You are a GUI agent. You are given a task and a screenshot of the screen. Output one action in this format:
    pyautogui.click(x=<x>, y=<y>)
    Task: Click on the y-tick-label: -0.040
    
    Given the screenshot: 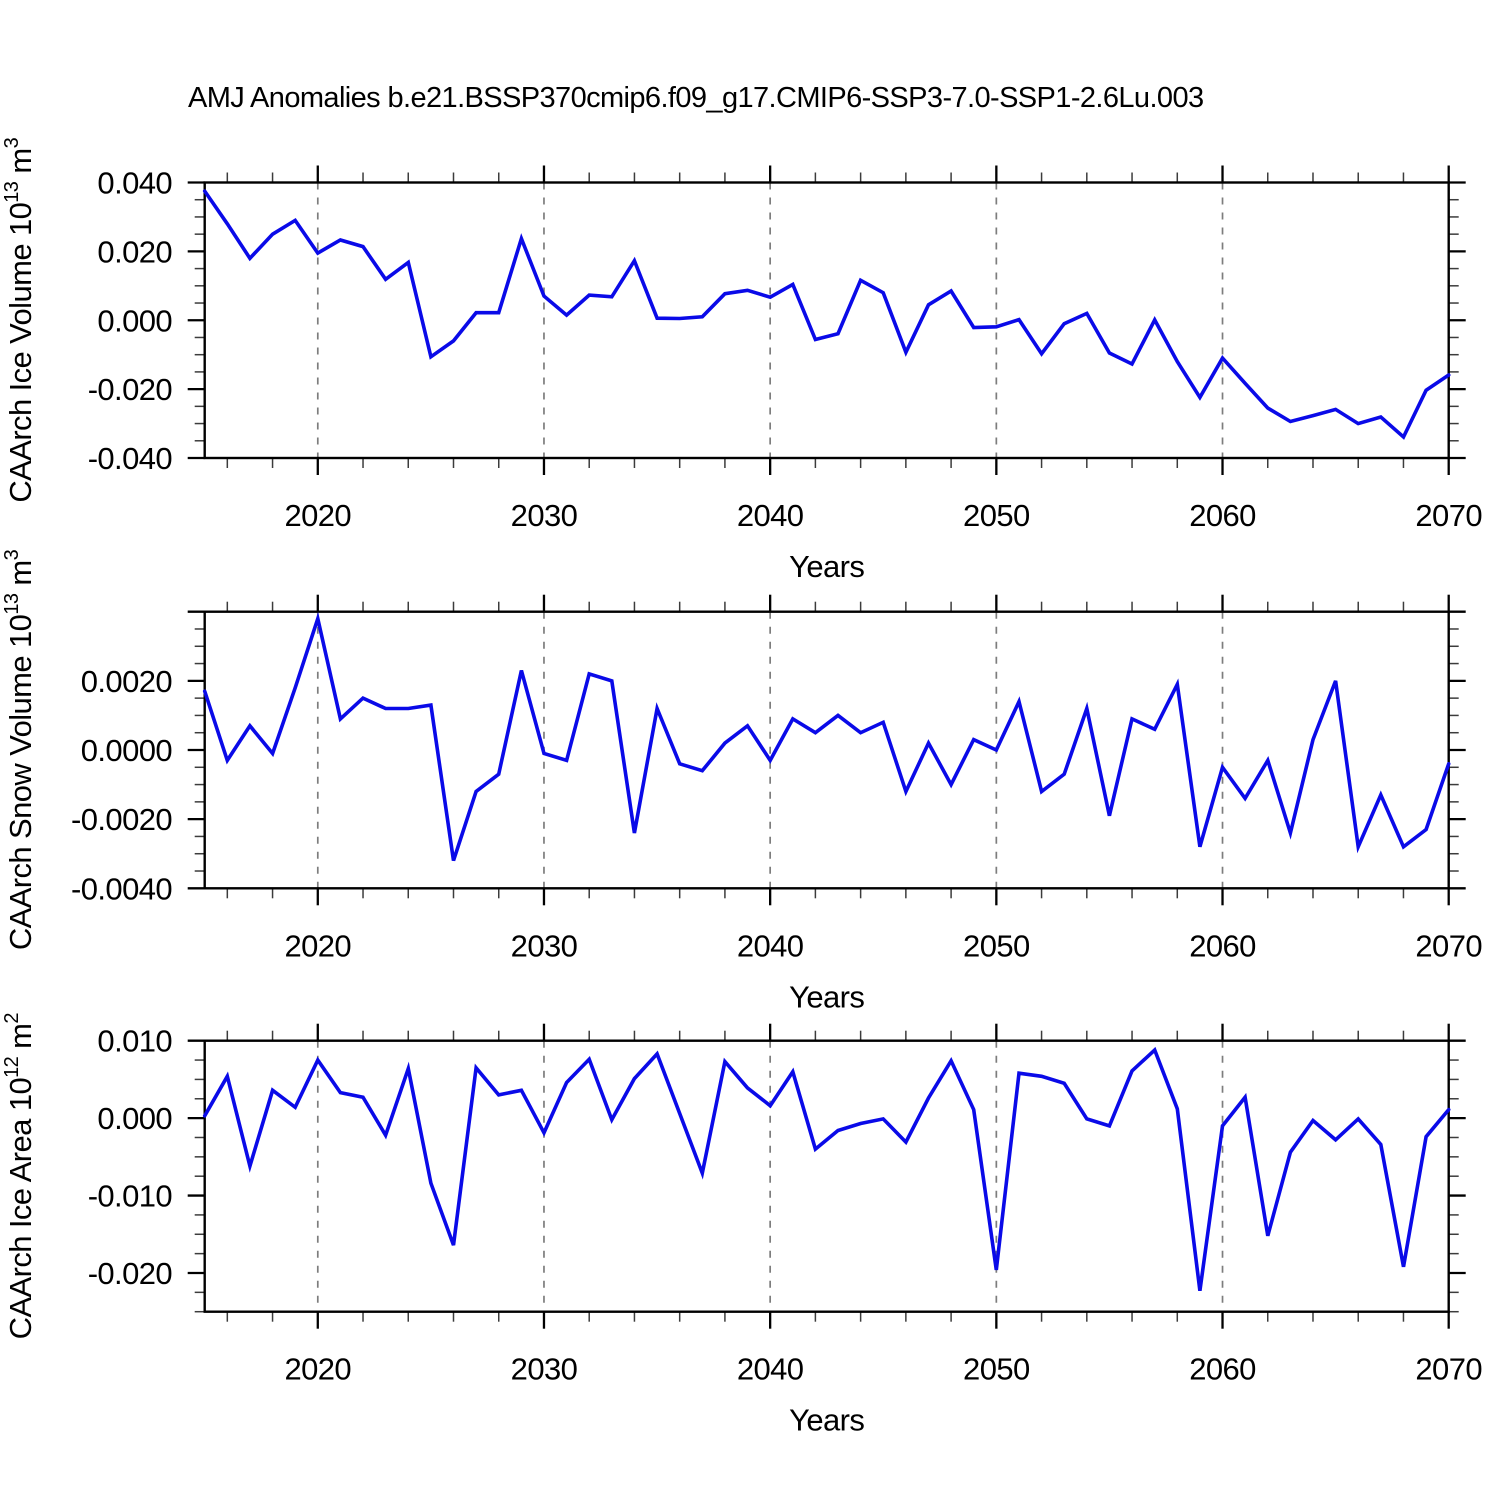 What is the action you would take?
    pyautogui.click(x=130, y=458)
    